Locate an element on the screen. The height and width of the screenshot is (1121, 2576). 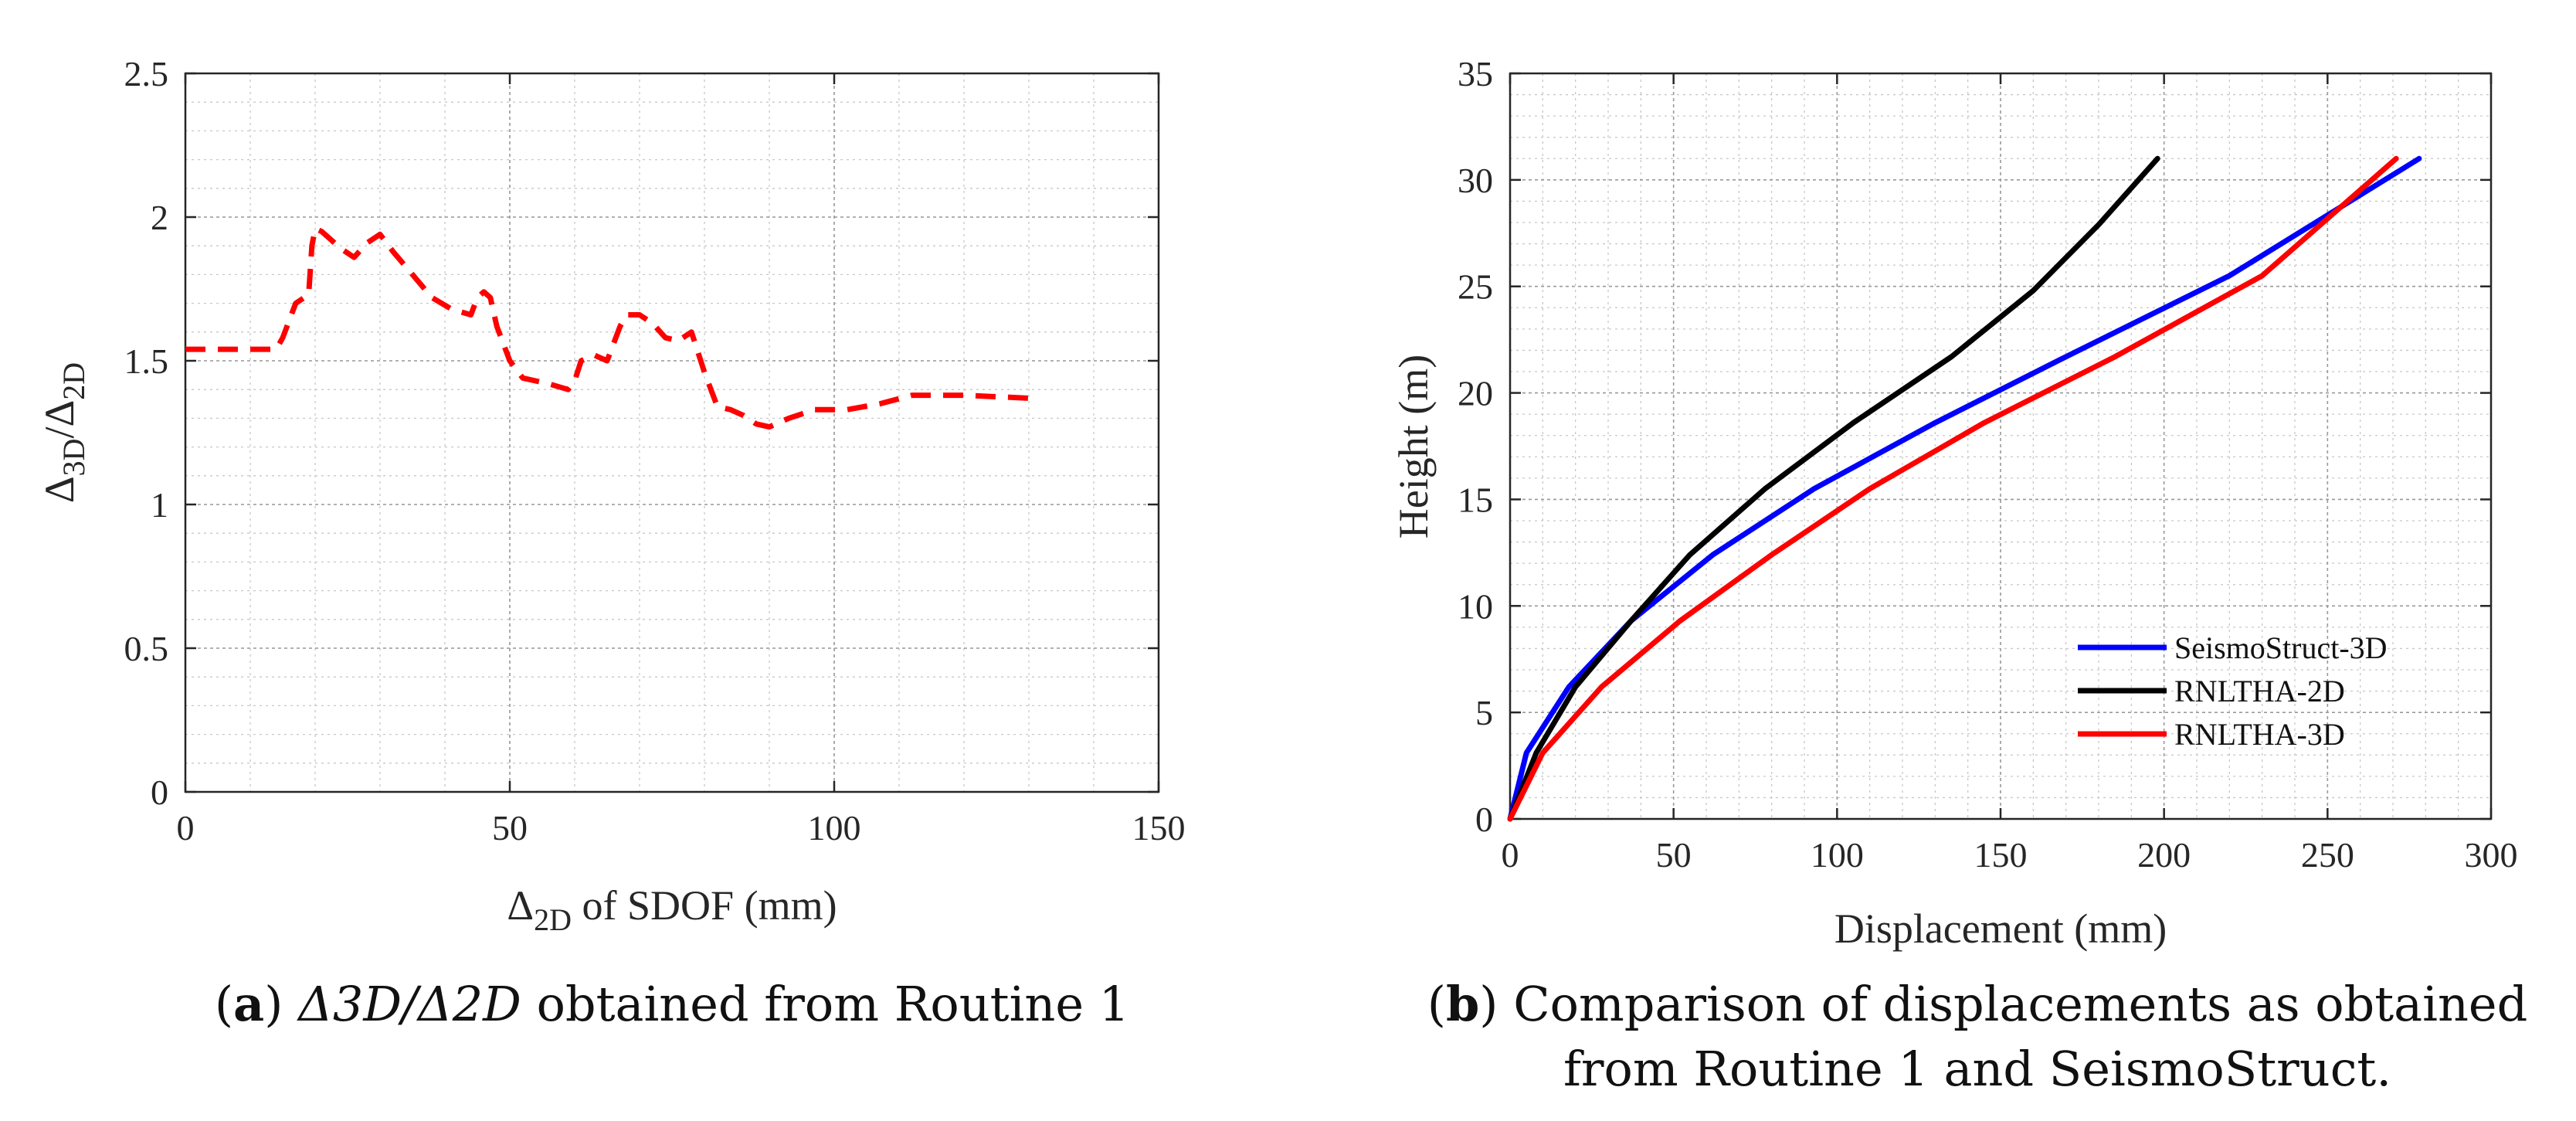
caption-a-formula: Δ3D/Δ2D is located at coordinates (409, 1004).